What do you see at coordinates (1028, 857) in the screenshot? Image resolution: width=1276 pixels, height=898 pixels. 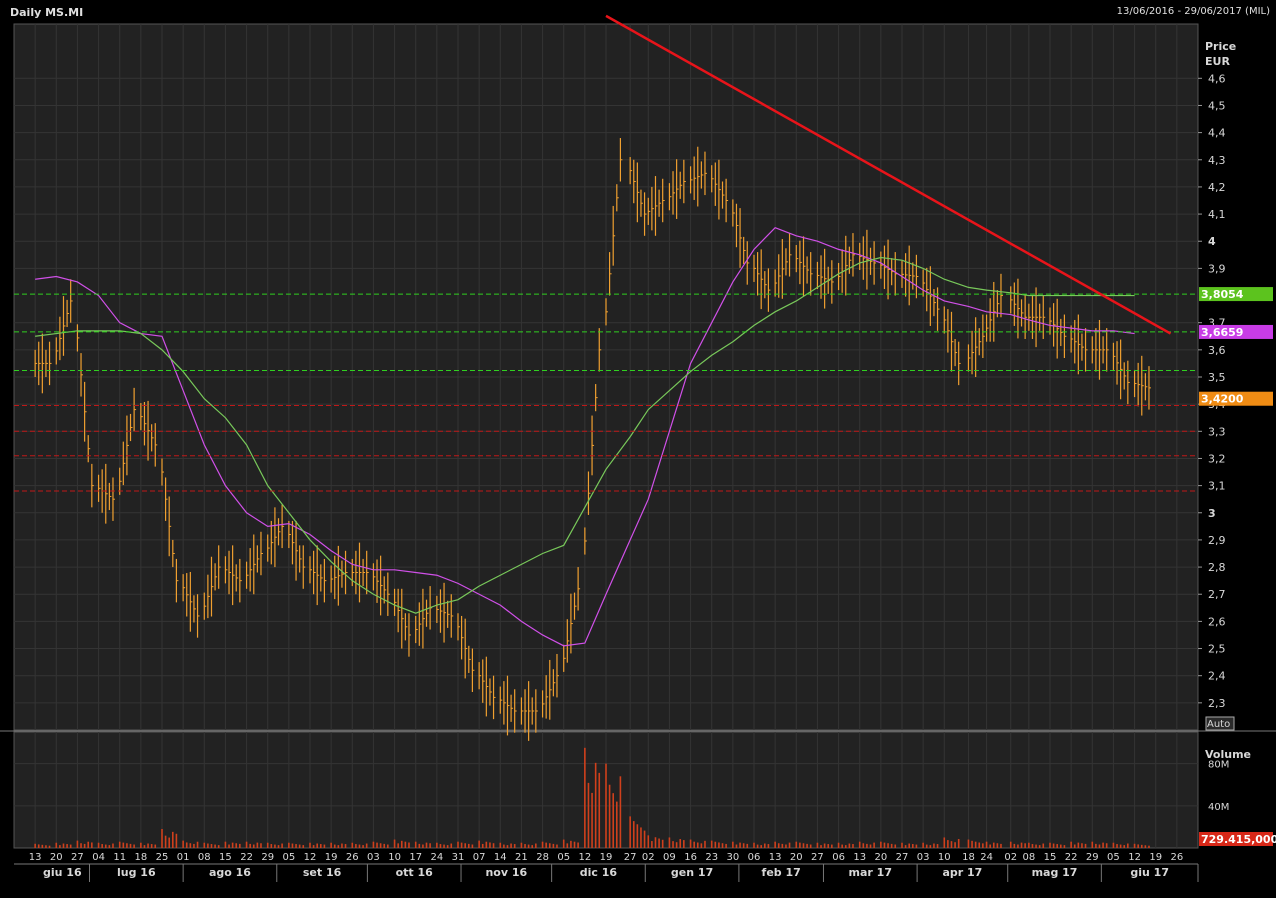 I see `day-tick-label: 08` at bounding box center [1028, 857].